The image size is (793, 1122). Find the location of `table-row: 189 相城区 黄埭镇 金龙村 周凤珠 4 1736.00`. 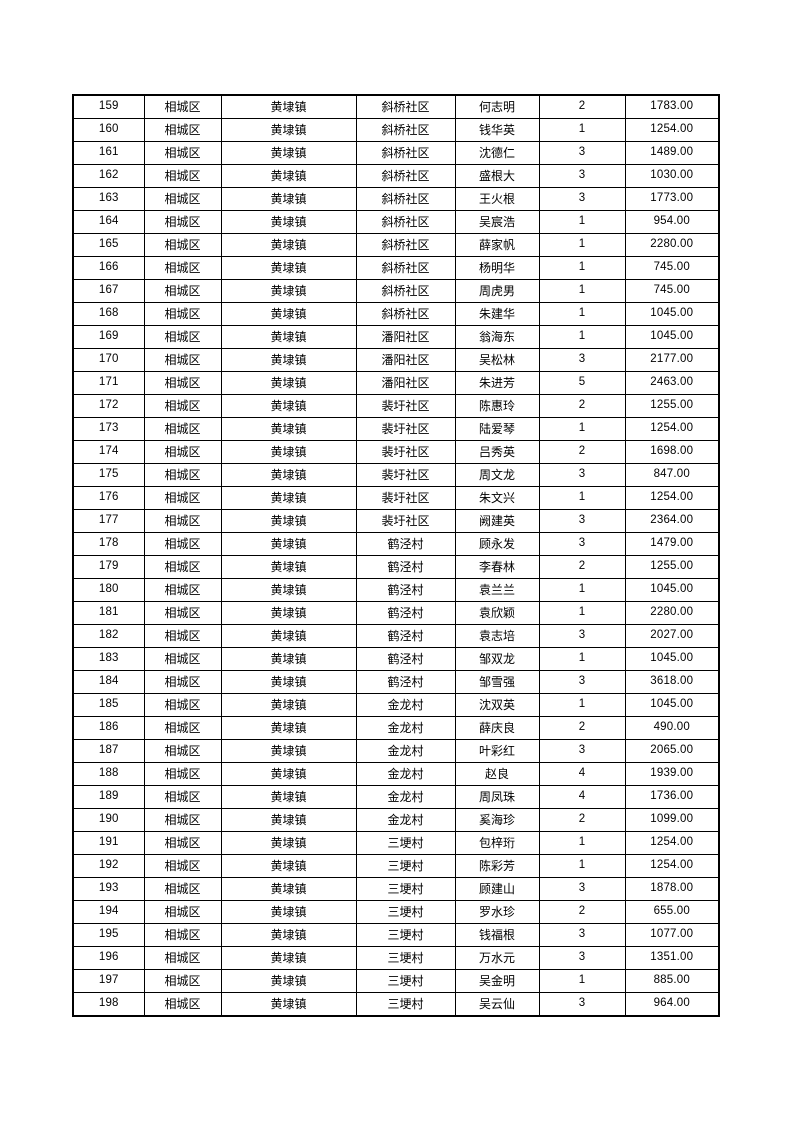

table-row: 189 相城区 黄埭镇 金龙村 周凤珠 4 1736.00 is located at coordinates (396, 797).